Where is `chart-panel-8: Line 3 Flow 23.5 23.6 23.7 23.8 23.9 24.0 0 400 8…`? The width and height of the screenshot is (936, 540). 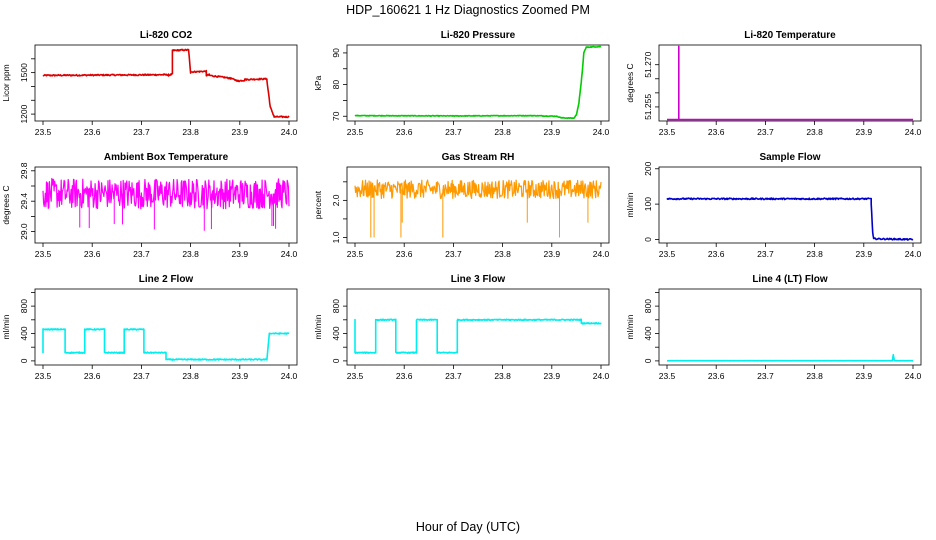 chart-panel-8: Line 3 Flow 23.5 23.6 23.7 23.8 23.9 24.0 0 400 8… is located at coordinates (461, 327).